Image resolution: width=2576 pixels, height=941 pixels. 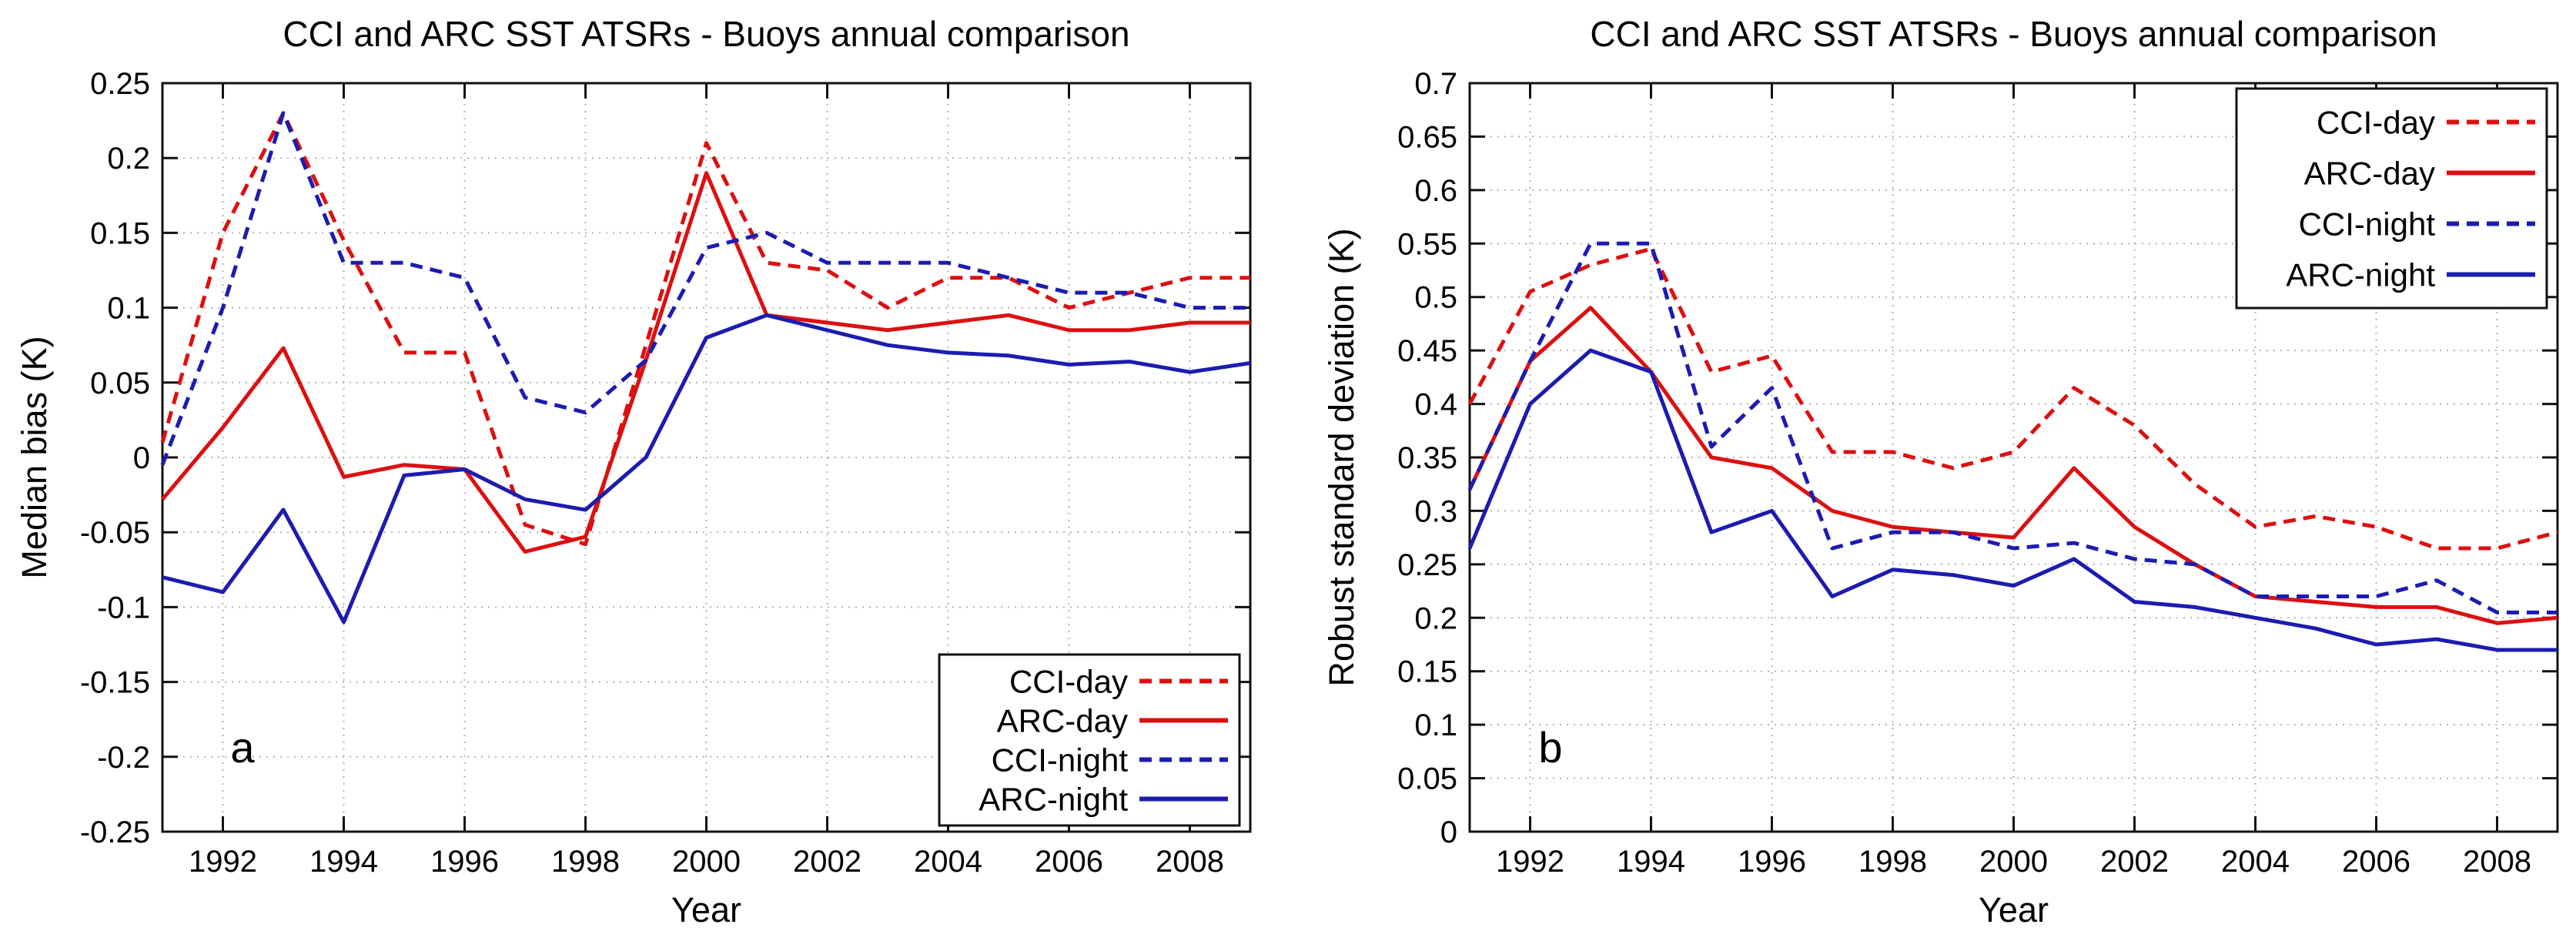 I want to click on y-tick-label: 0.35, so click(x=1427, y=458).